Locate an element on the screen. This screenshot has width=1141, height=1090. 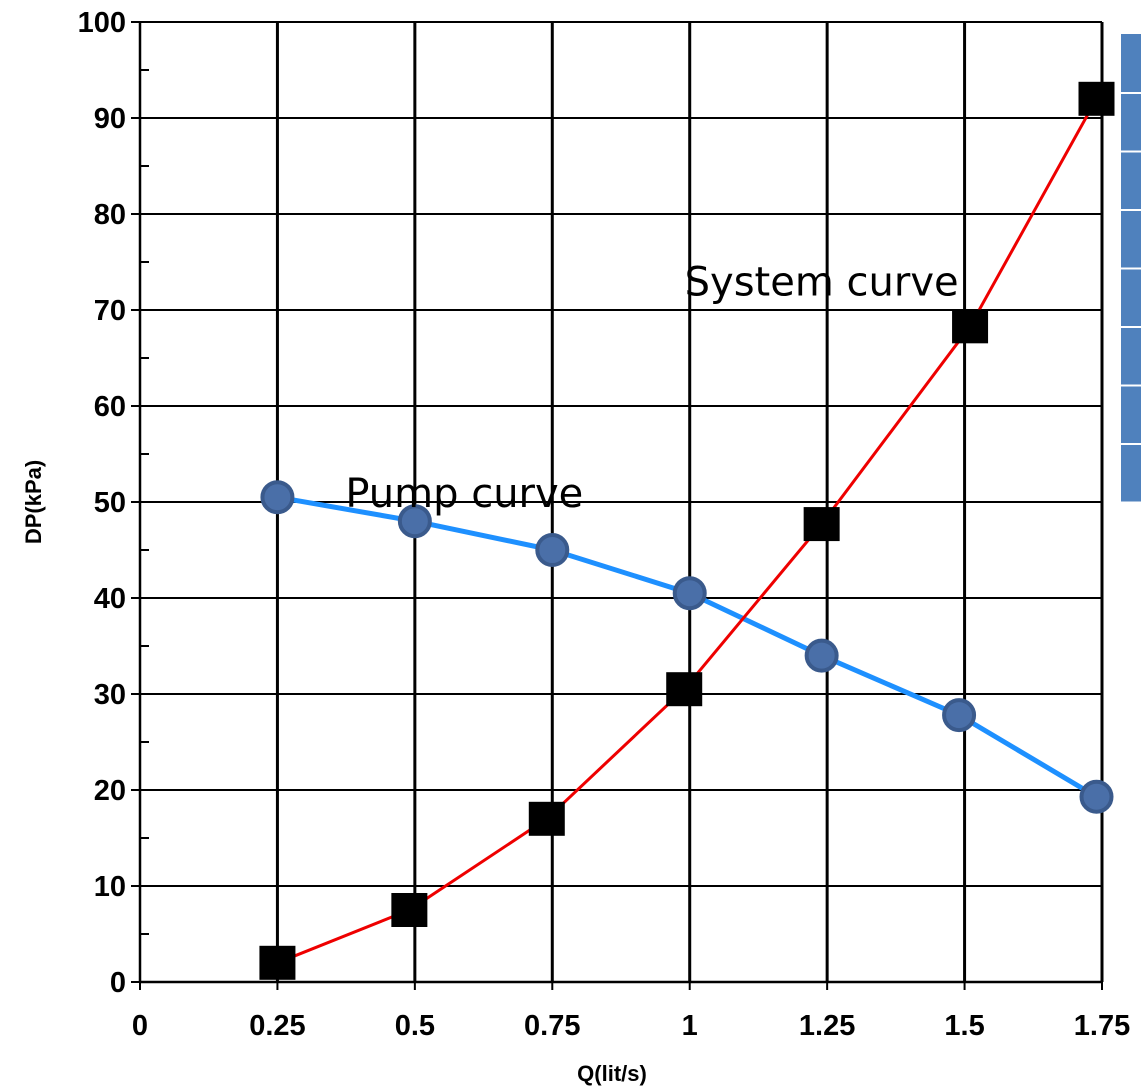
annotation-label: Pump curve is located at coordinates (464, 494).